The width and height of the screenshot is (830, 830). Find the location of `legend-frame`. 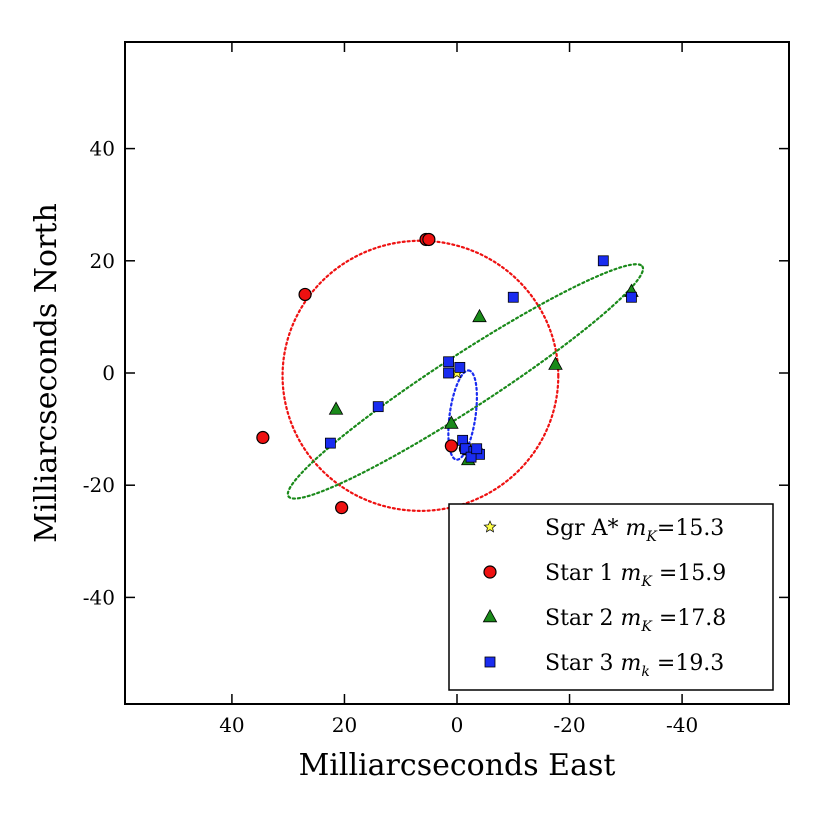

legend-frame is located at coordinates (611, 597).